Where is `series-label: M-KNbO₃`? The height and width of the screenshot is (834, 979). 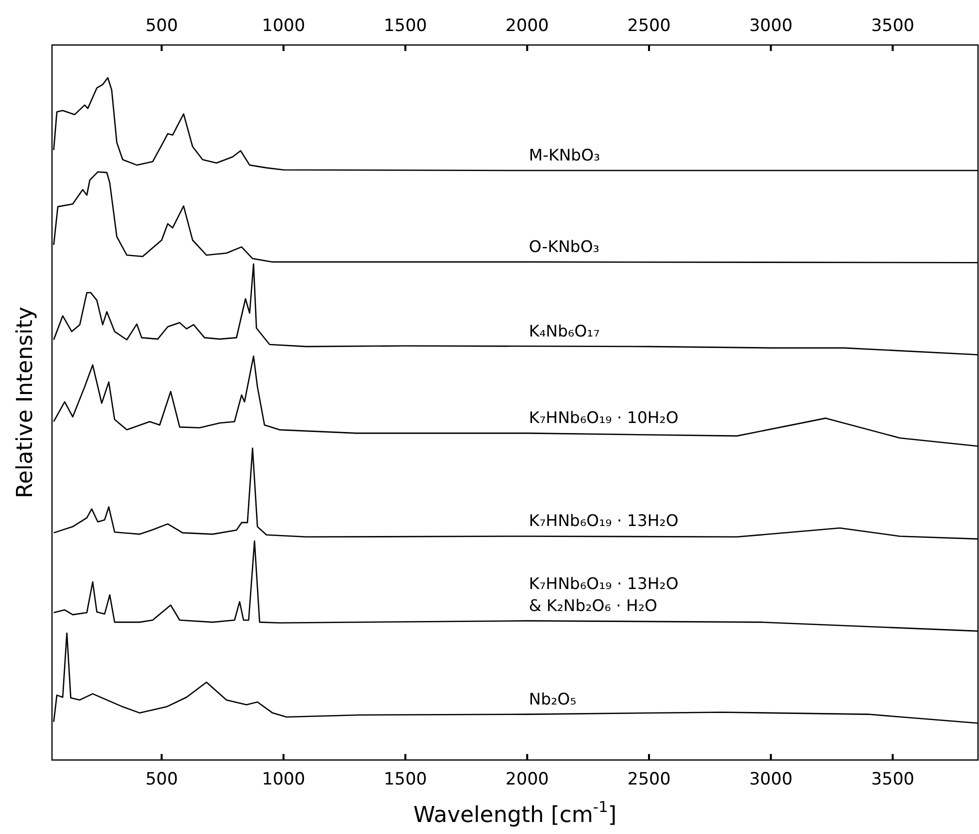 series-label: M-KNbO₃ is located at coordinates (564, 155).